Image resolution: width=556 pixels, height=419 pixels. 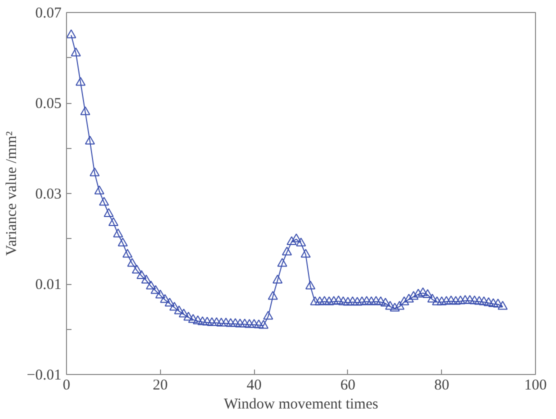 I want to click on y-tick-label: 0.05, so click(x=48, y=104).